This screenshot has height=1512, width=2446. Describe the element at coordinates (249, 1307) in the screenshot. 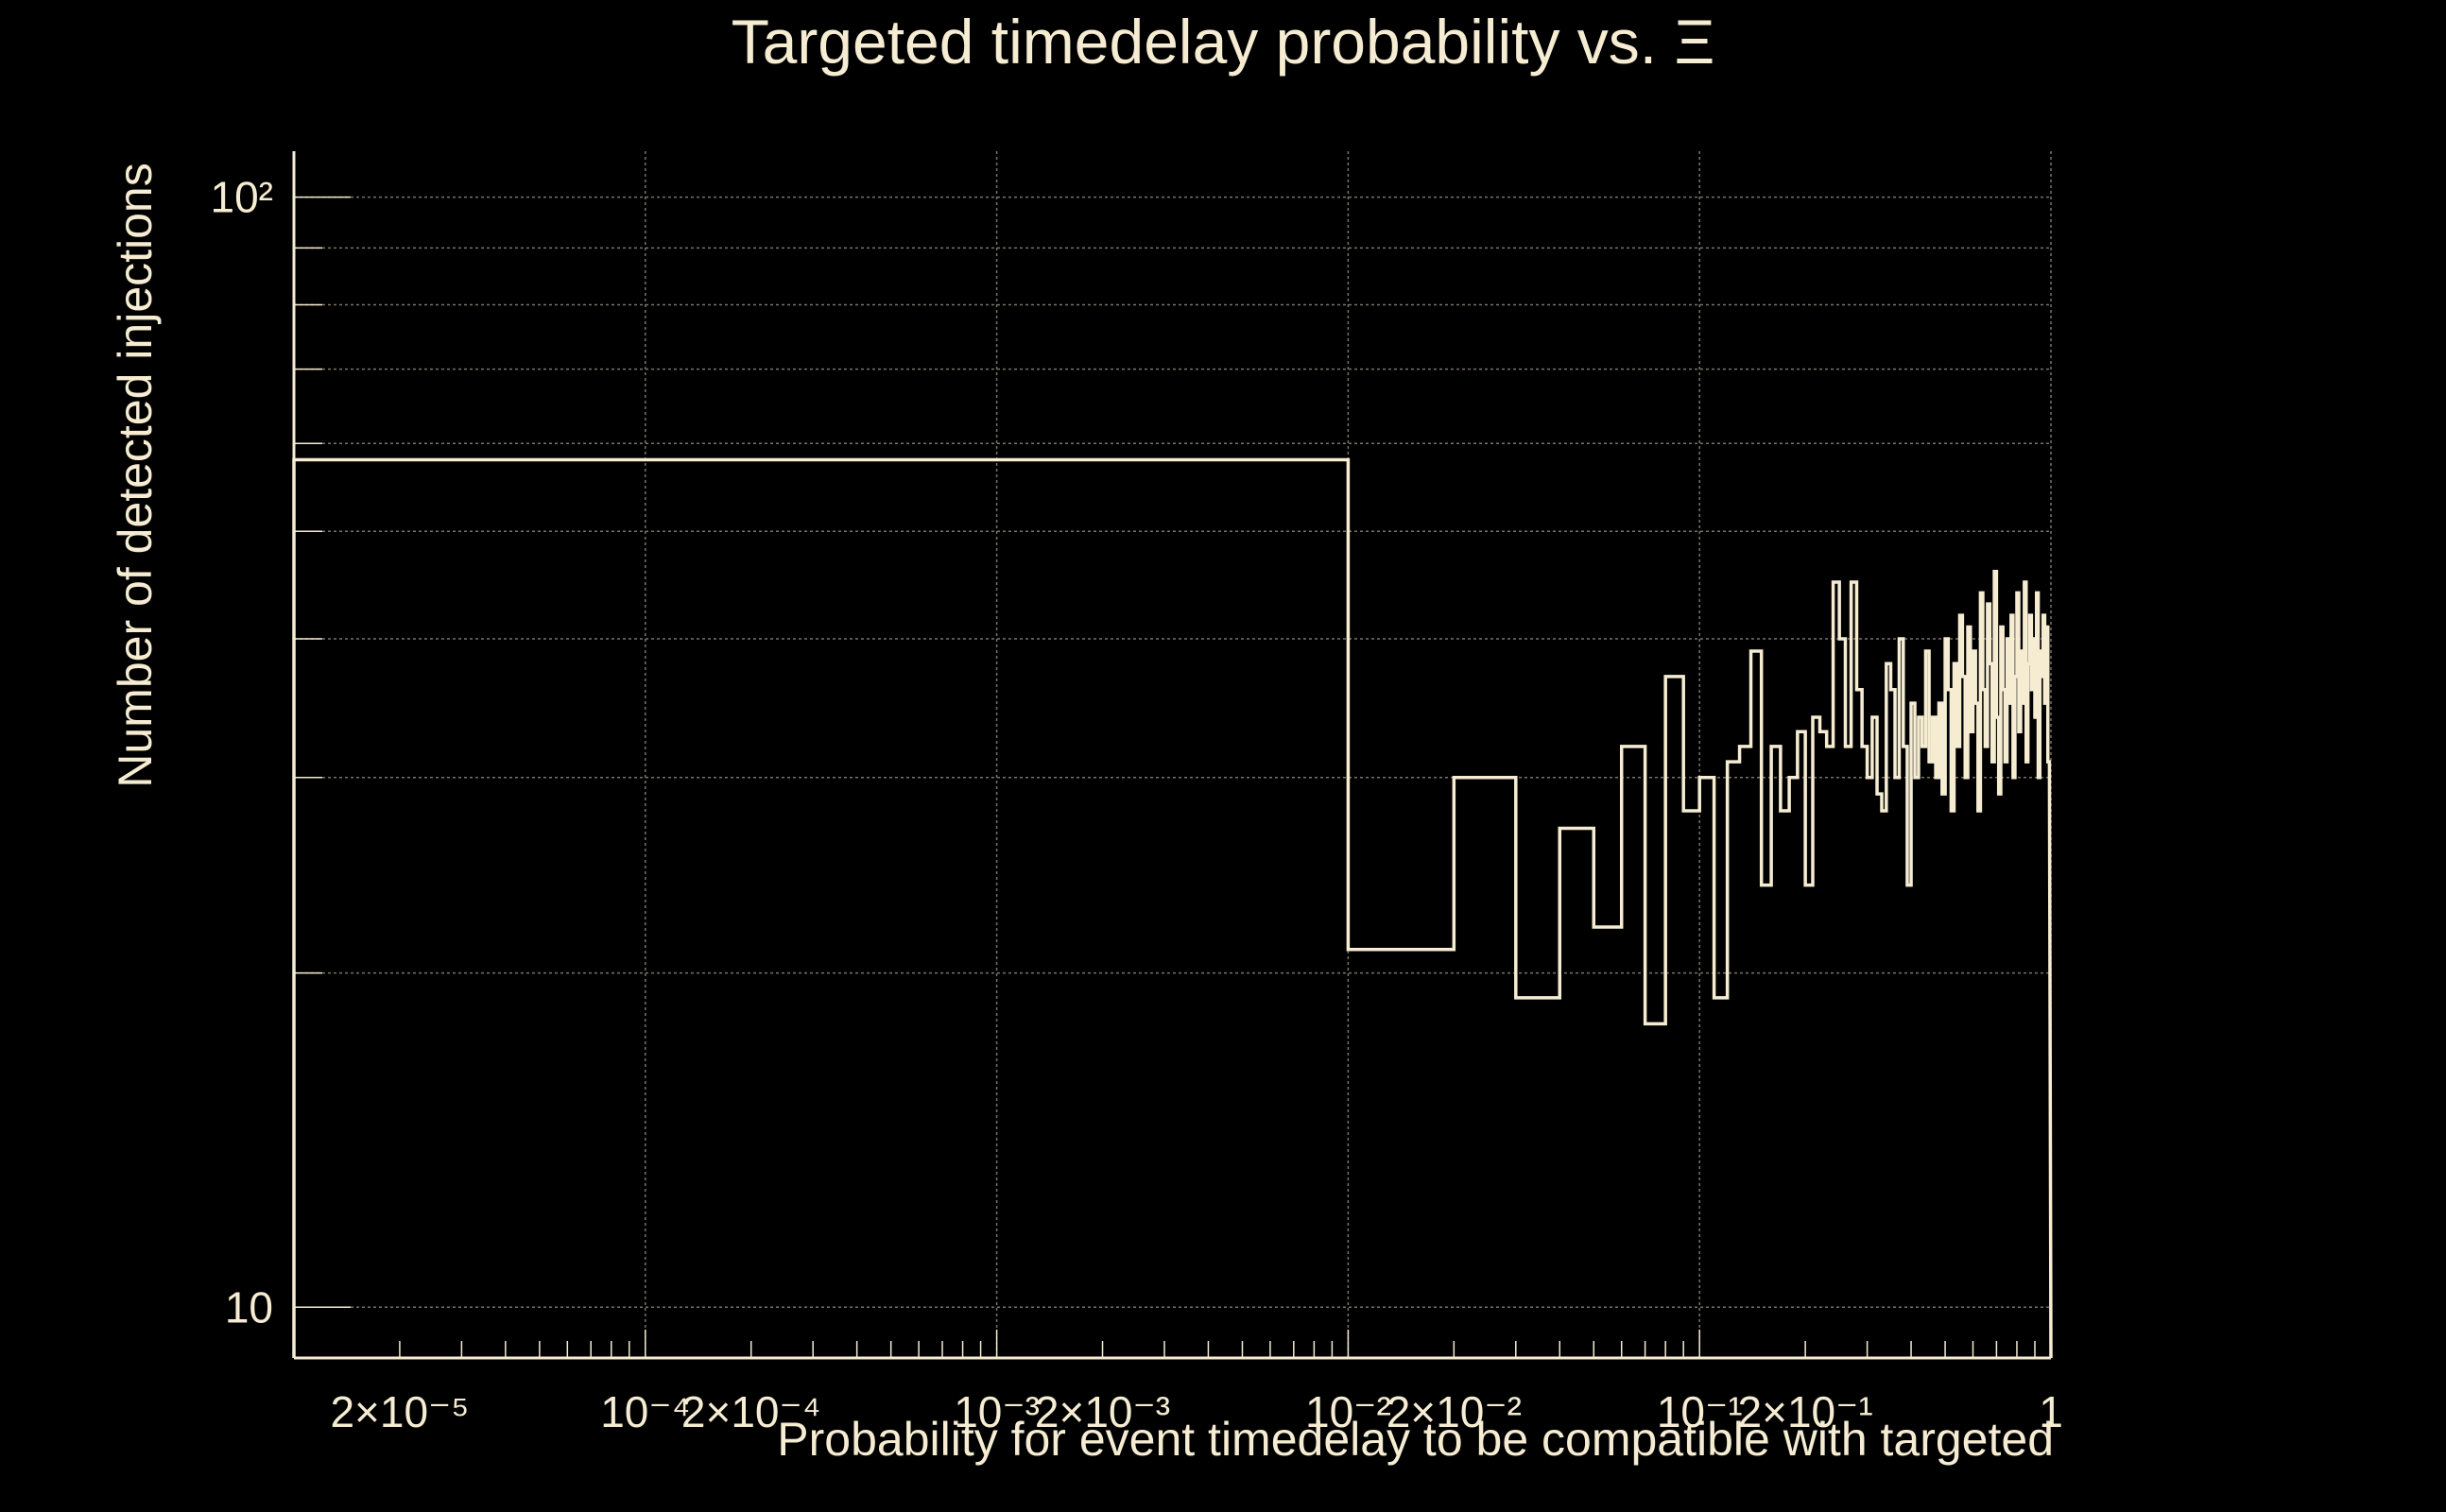

I see `y-tick-label: 10` at that location.